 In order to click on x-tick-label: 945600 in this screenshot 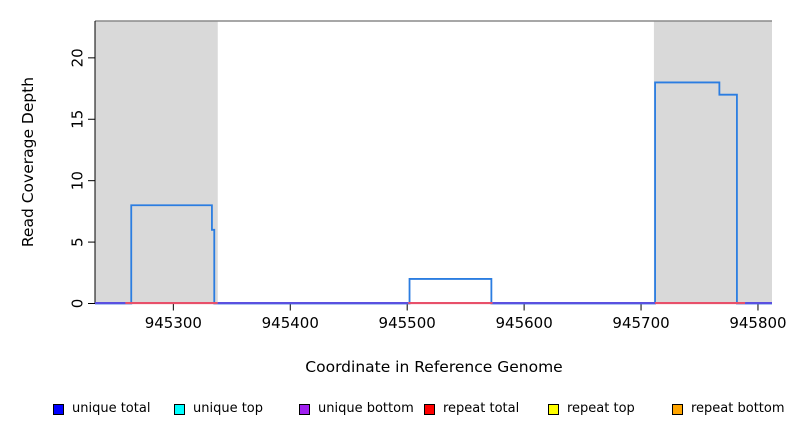, I will do `click(523, 323)`.